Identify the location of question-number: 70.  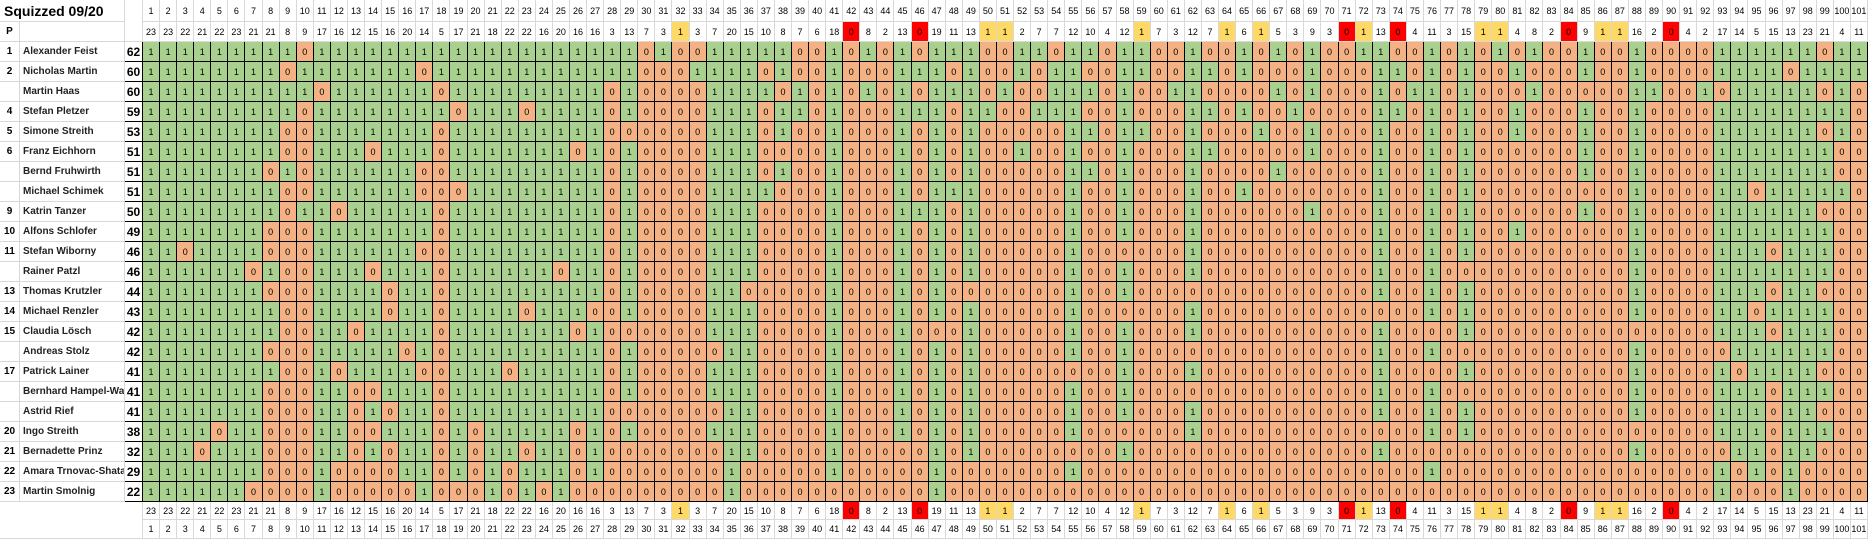
(1330, 11).